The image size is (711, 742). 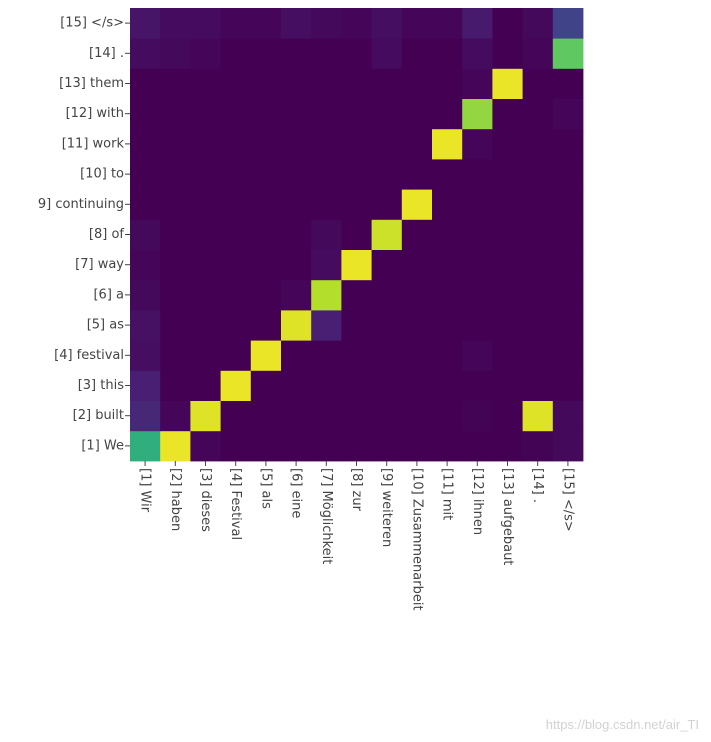 What do you see at coordinates (447, 494) in the screenshot?
I see `x-tick-label: [11] mit` at bounding box center [447, 494].